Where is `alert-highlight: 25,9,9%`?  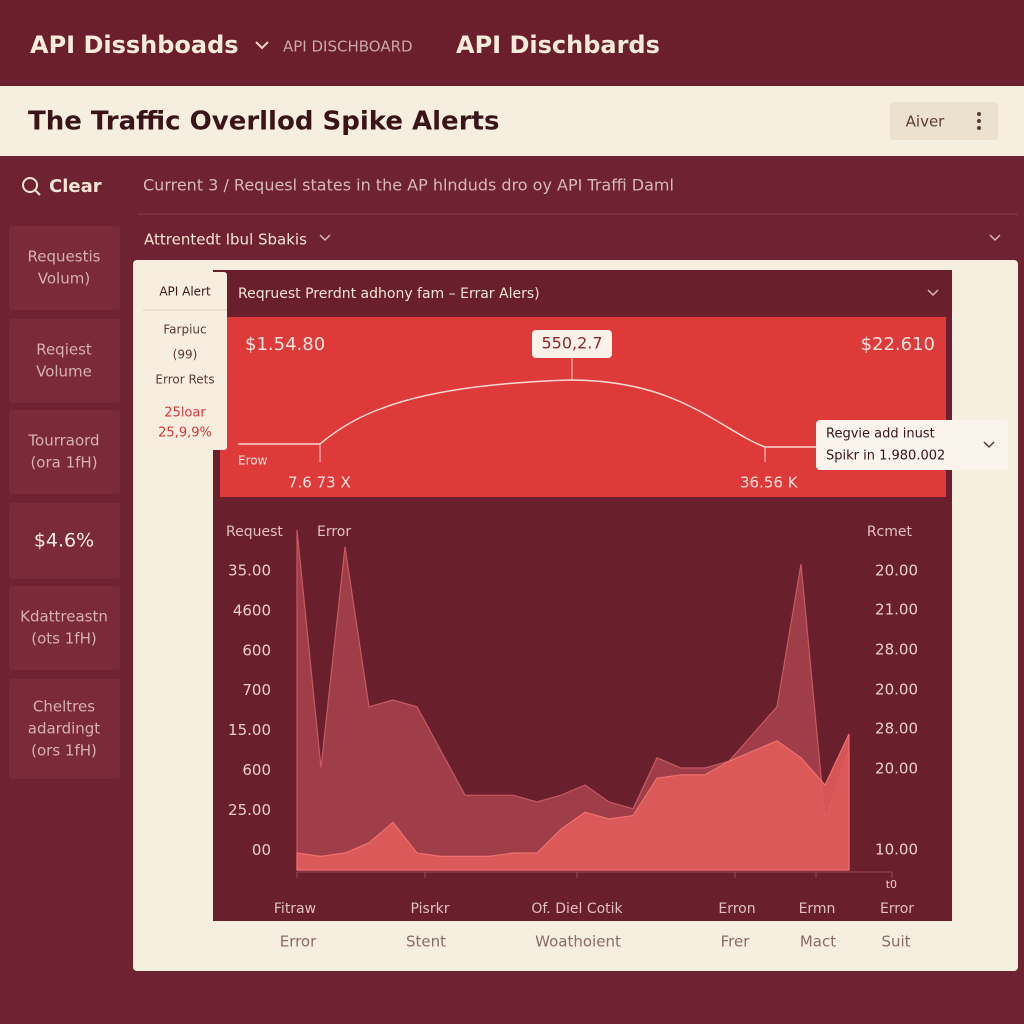
alert-highlight: 25,9,9% is located at coordinates (185, 433).